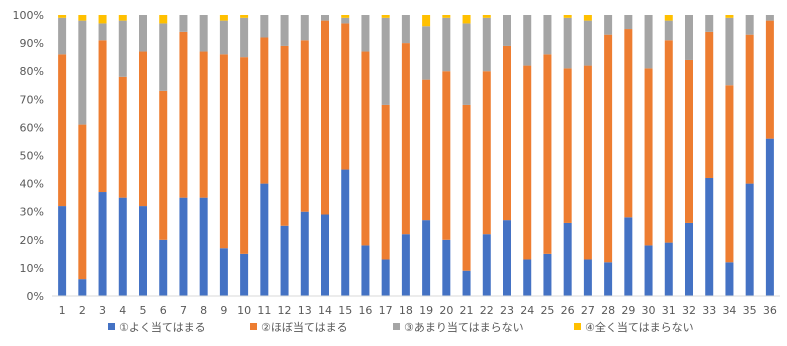  What do you see at coordinates (264, 310) in the screenshot?
I see `x-tick-label: 11` at bounding box center [264, 310].